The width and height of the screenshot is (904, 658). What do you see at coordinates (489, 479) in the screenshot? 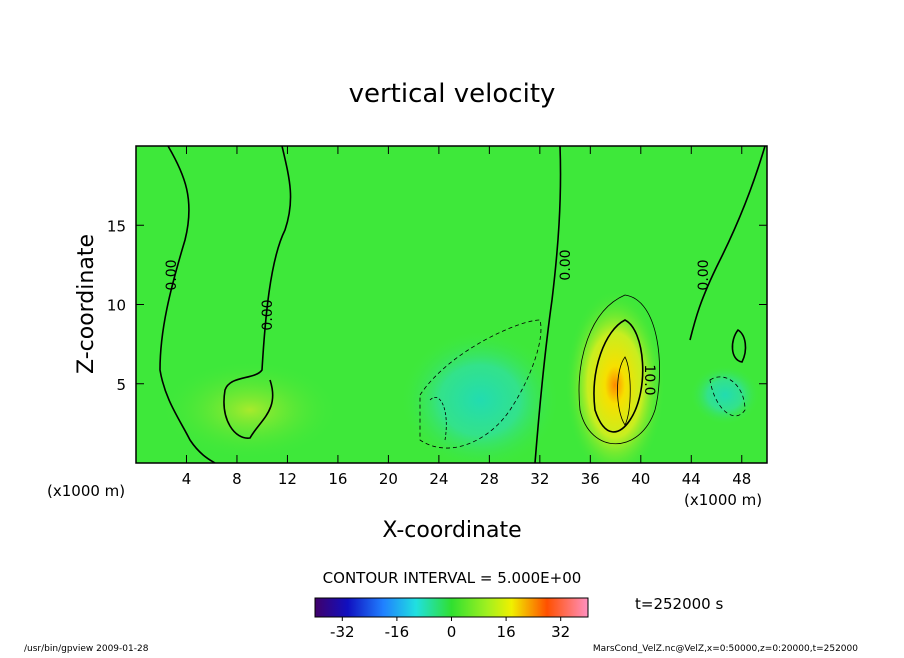
I see `x-tick-label: 28` at bounding box center [489, 479].